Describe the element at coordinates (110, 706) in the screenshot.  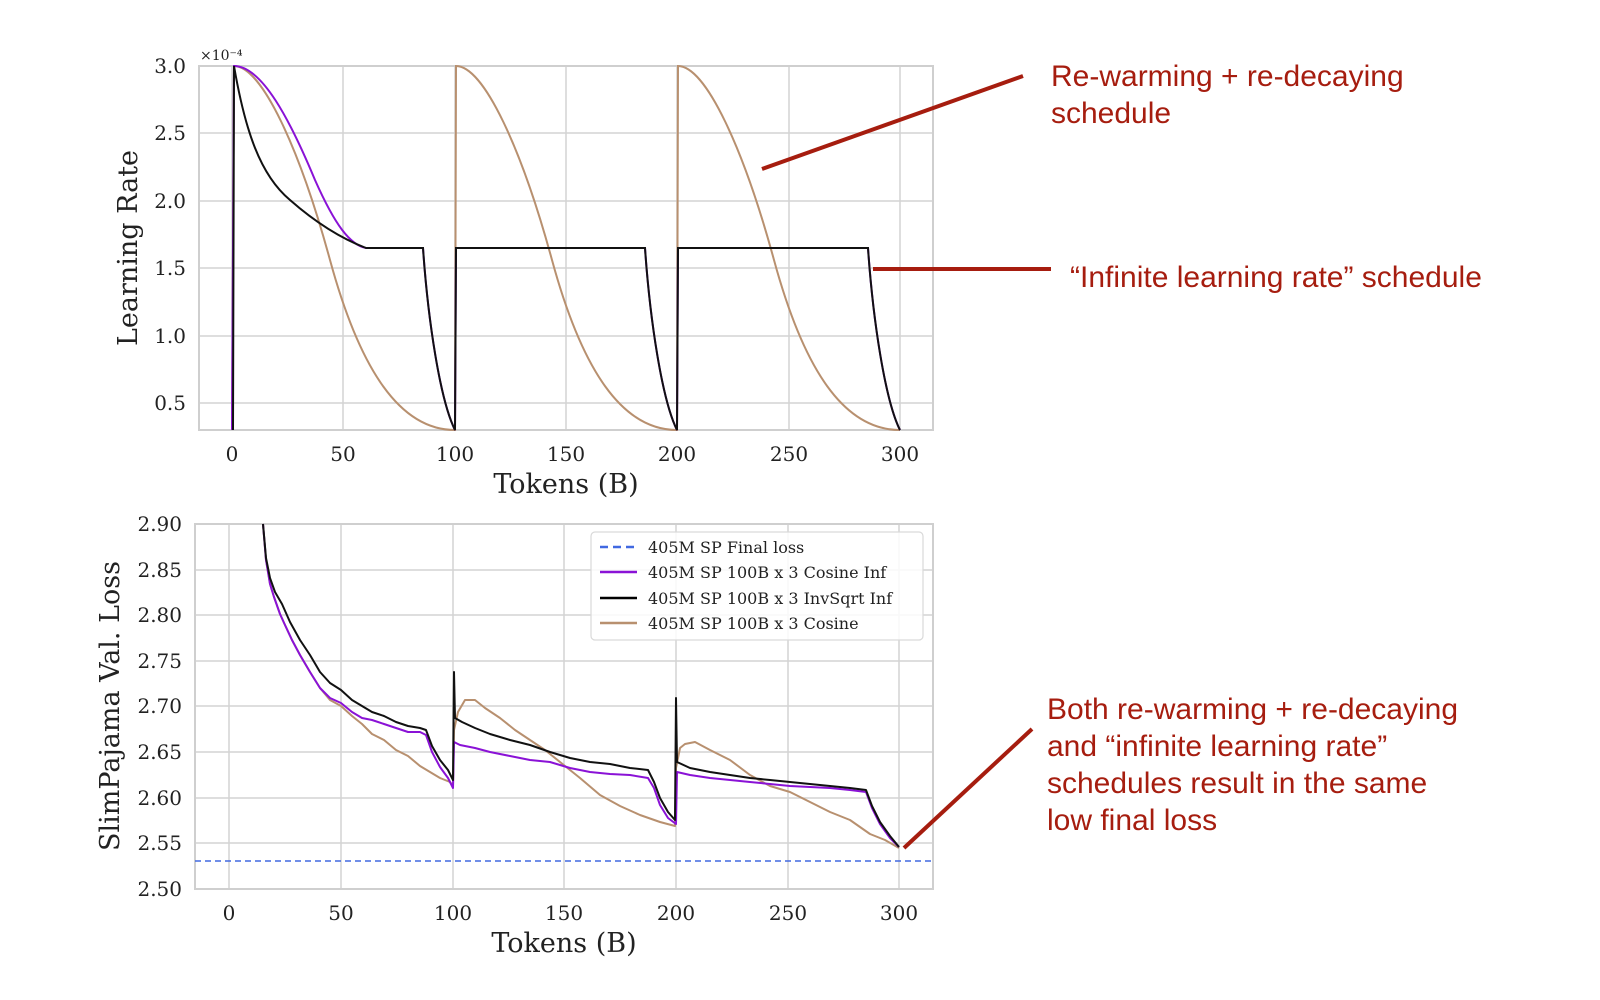
I see `bottom-y-axis-label: SlimPajama Val. Loss` at that location.